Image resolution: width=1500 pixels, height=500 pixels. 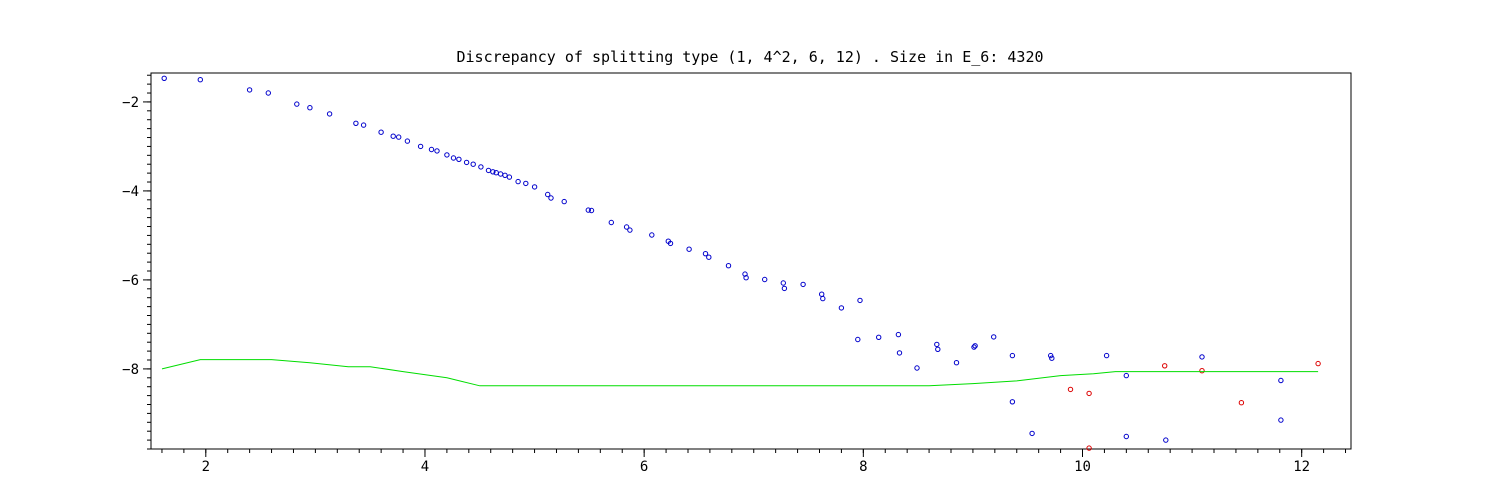 I want to click on x-tick-label: 4, so click(x=425, y=467).